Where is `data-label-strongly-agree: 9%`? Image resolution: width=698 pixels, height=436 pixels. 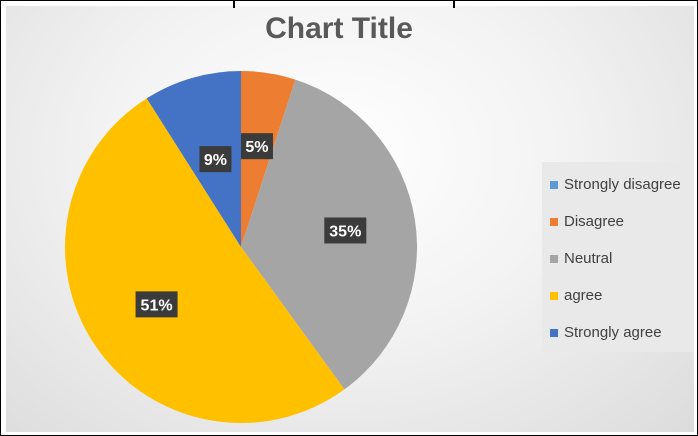 data-label-strongly-agree: 9% is located at coordinates (215, 159).